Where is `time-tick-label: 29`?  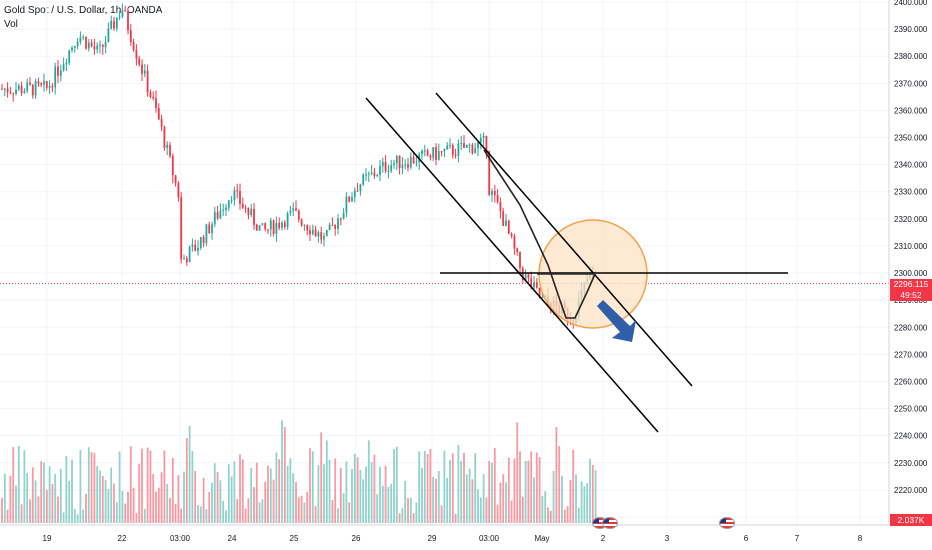
time-tick-label: 29 is located at coordinates (432, 538).